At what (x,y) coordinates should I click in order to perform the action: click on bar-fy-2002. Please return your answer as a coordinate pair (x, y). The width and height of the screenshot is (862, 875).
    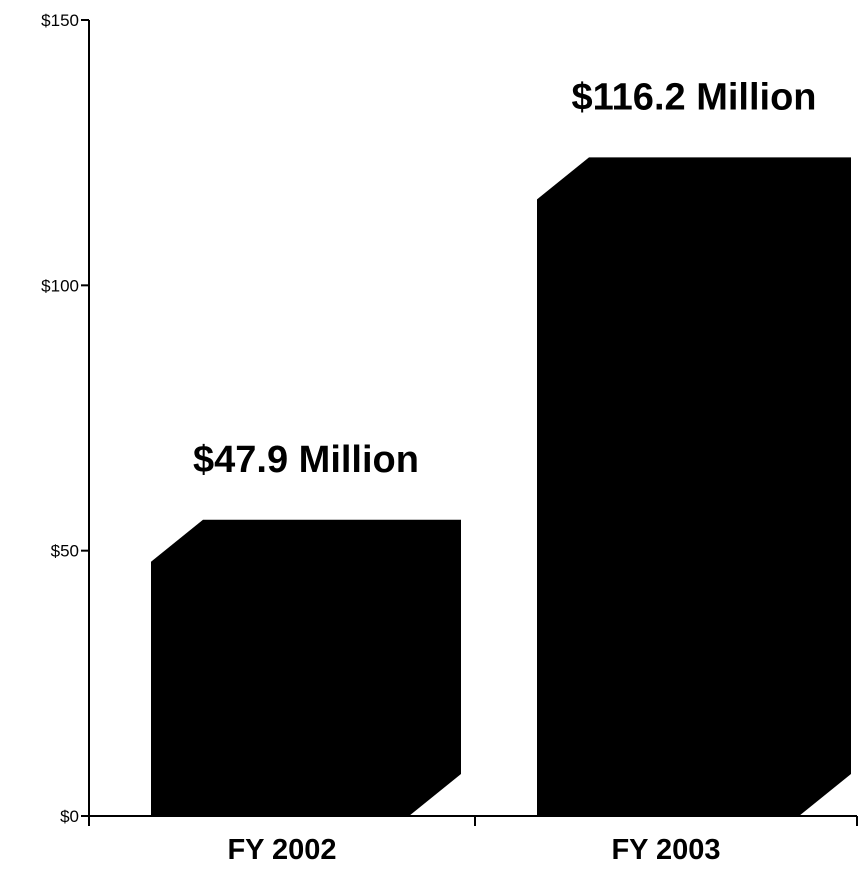
    Looking at the image, I should click on (306, 667).